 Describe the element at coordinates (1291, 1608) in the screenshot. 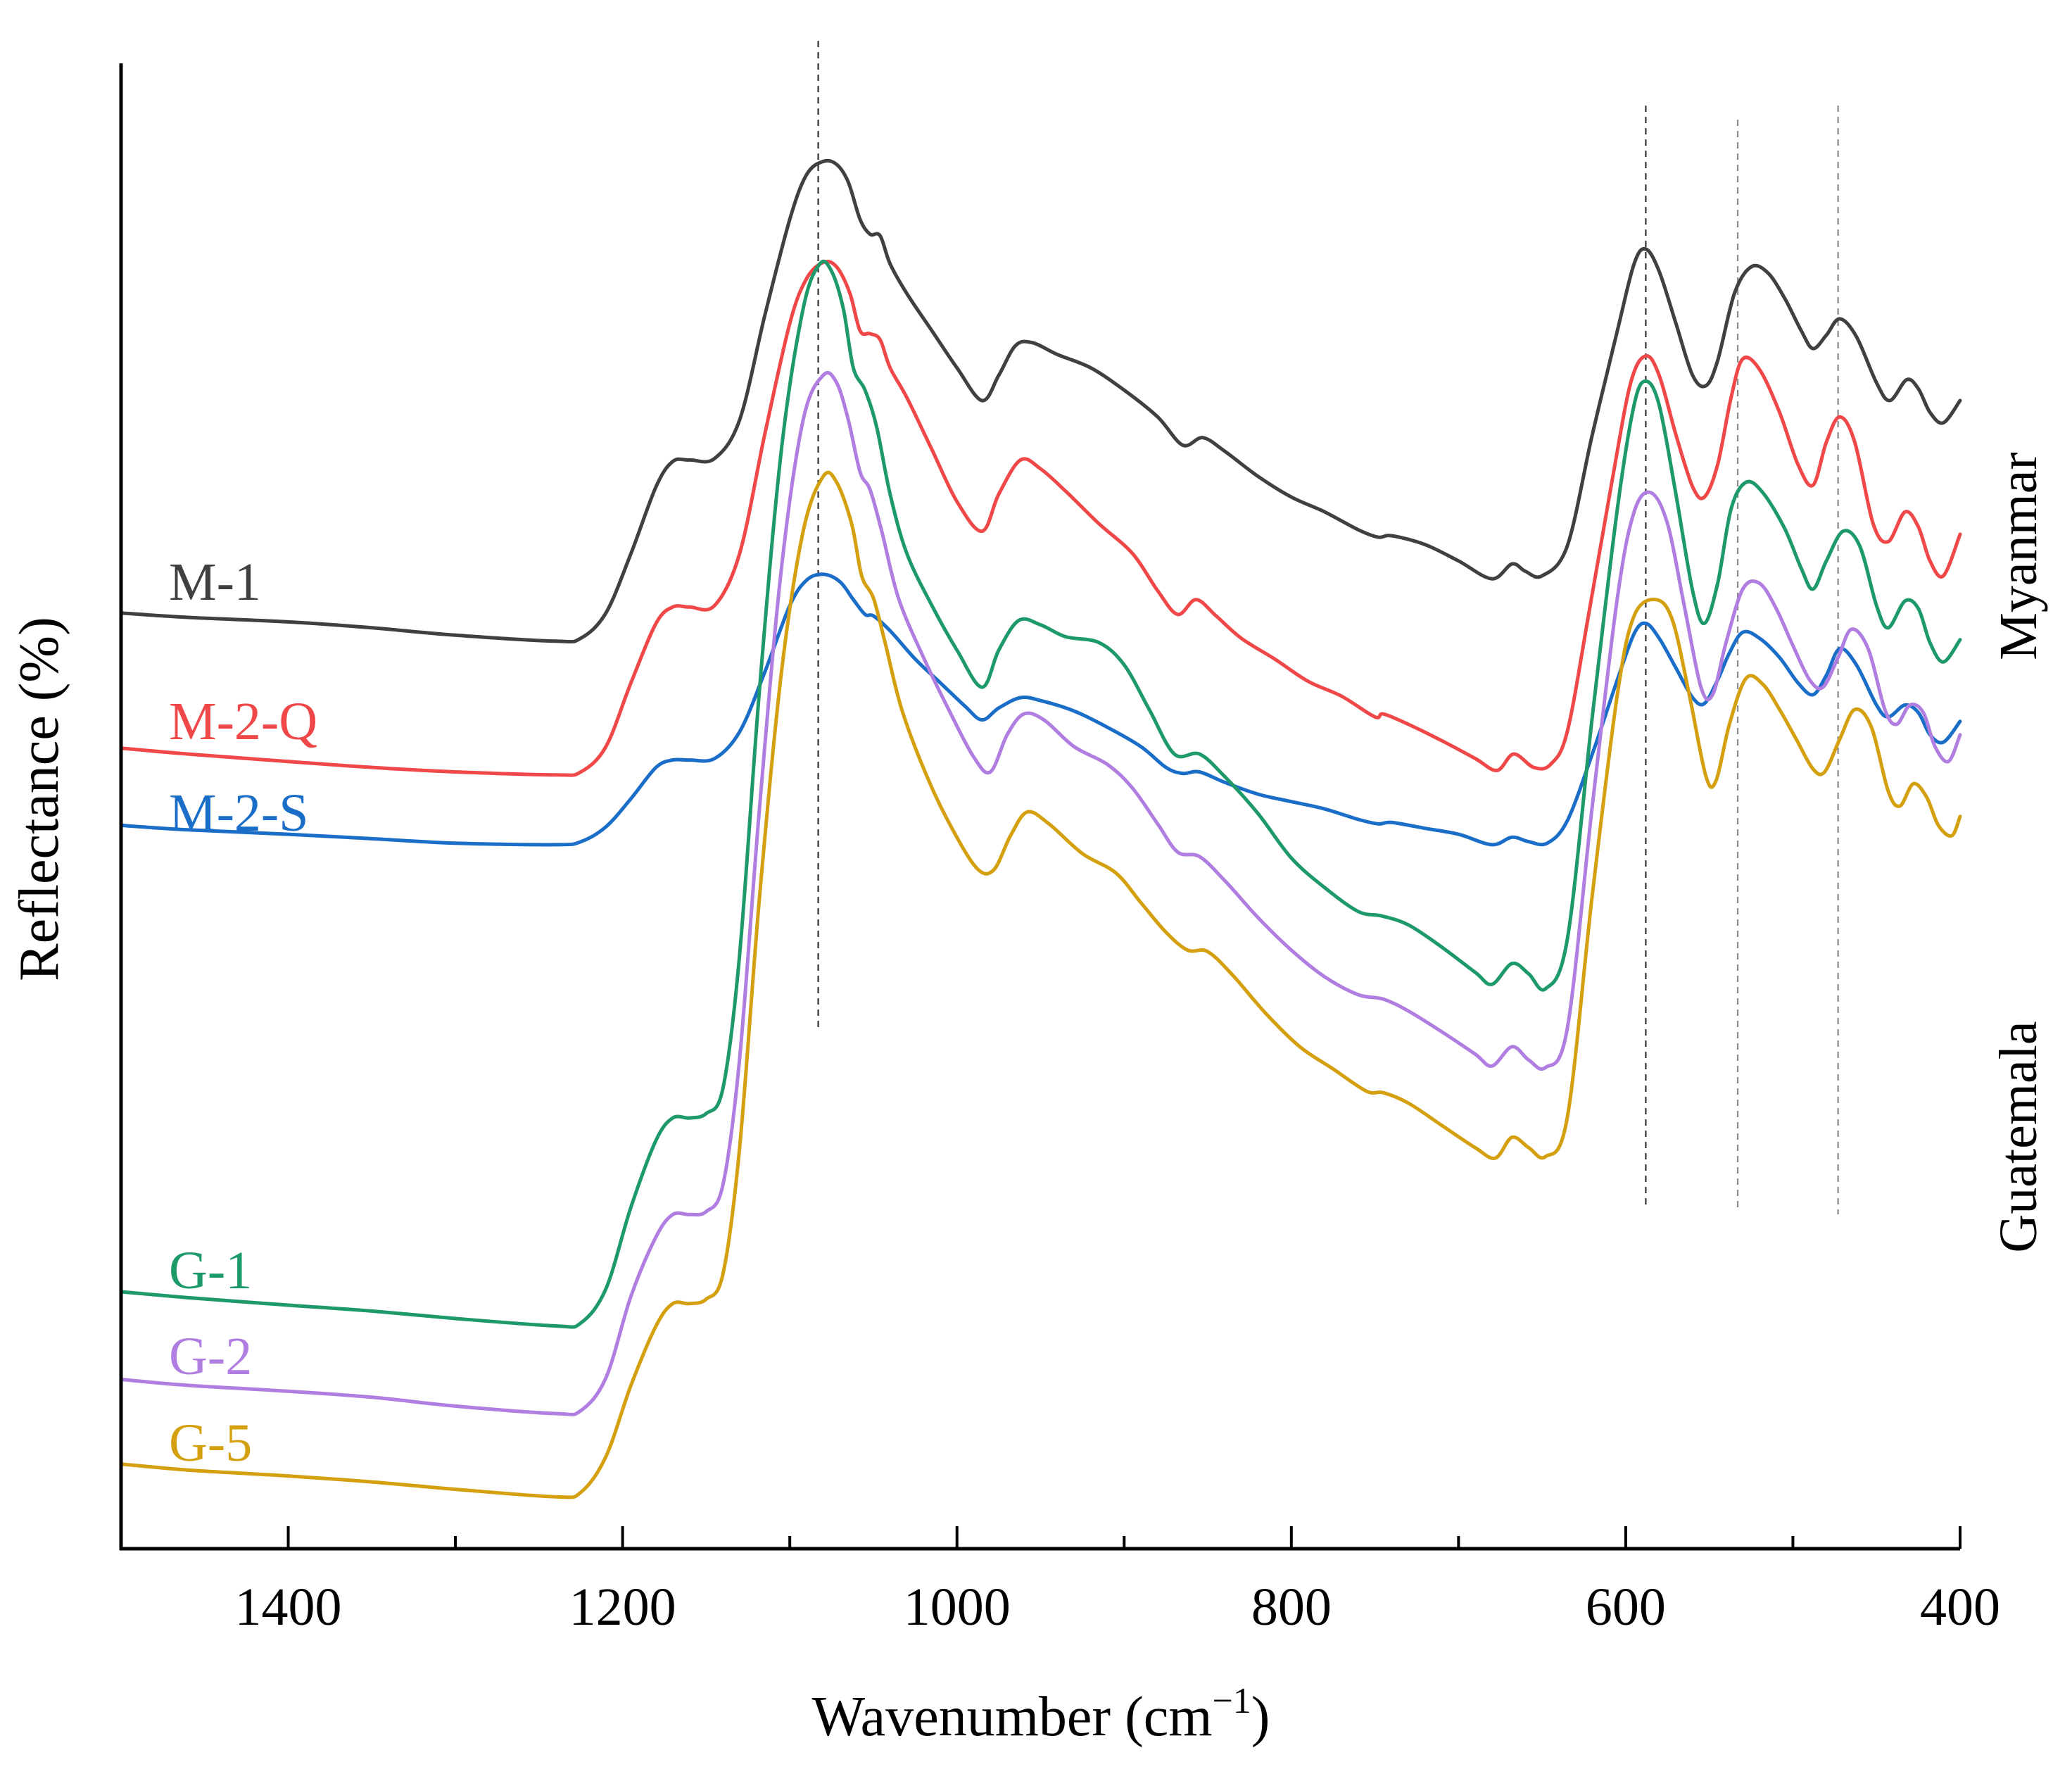

I see `x-tick-label-800: 800` at that location.